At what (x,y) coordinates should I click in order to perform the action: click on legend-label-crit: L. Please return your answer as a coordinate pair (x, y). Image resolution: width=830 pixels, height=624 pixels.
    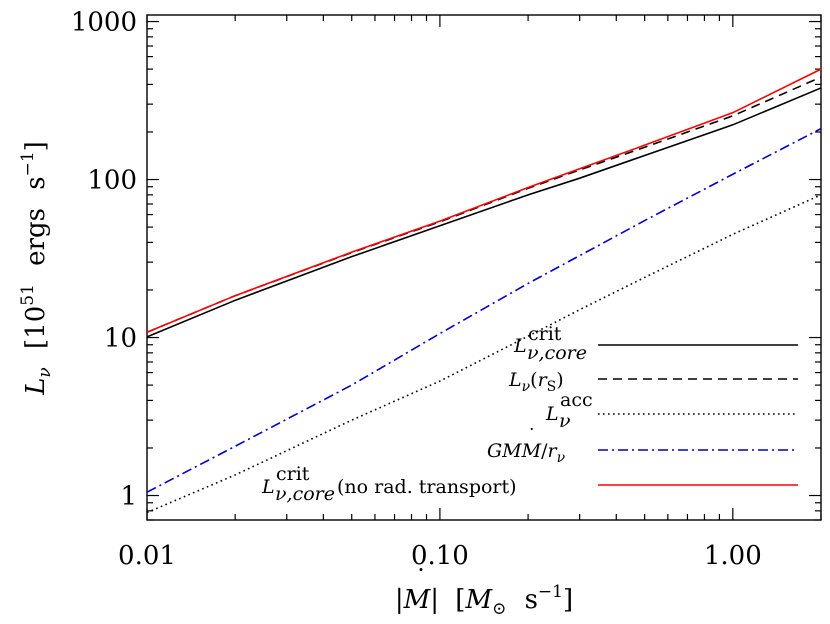
    Looking at the image, I should click on (520, 346).